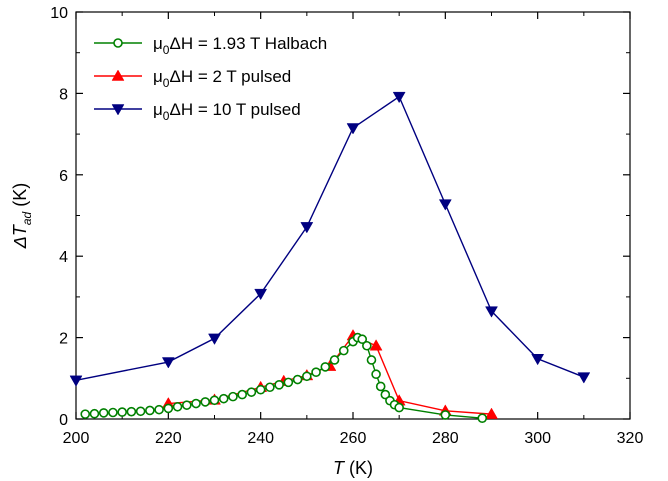 The image size is (668, 481). Describe the element at coordinates (260, 438) in the screenshot. I see `x-tick-label: 240` at that location.